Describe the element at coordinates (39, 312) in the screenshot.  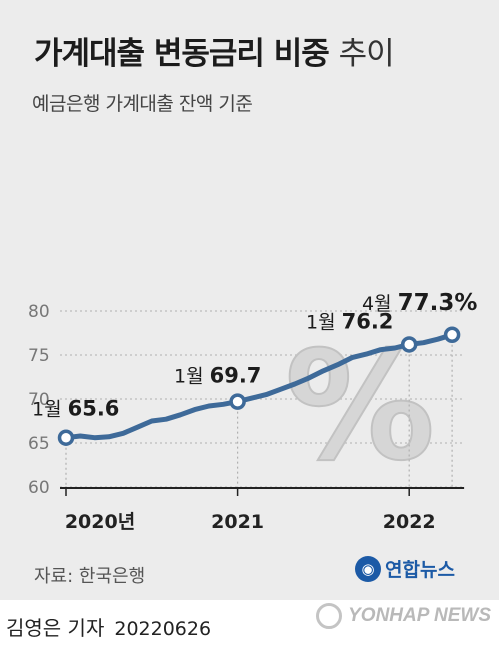
I see `y-tick-label: 80` at that location.